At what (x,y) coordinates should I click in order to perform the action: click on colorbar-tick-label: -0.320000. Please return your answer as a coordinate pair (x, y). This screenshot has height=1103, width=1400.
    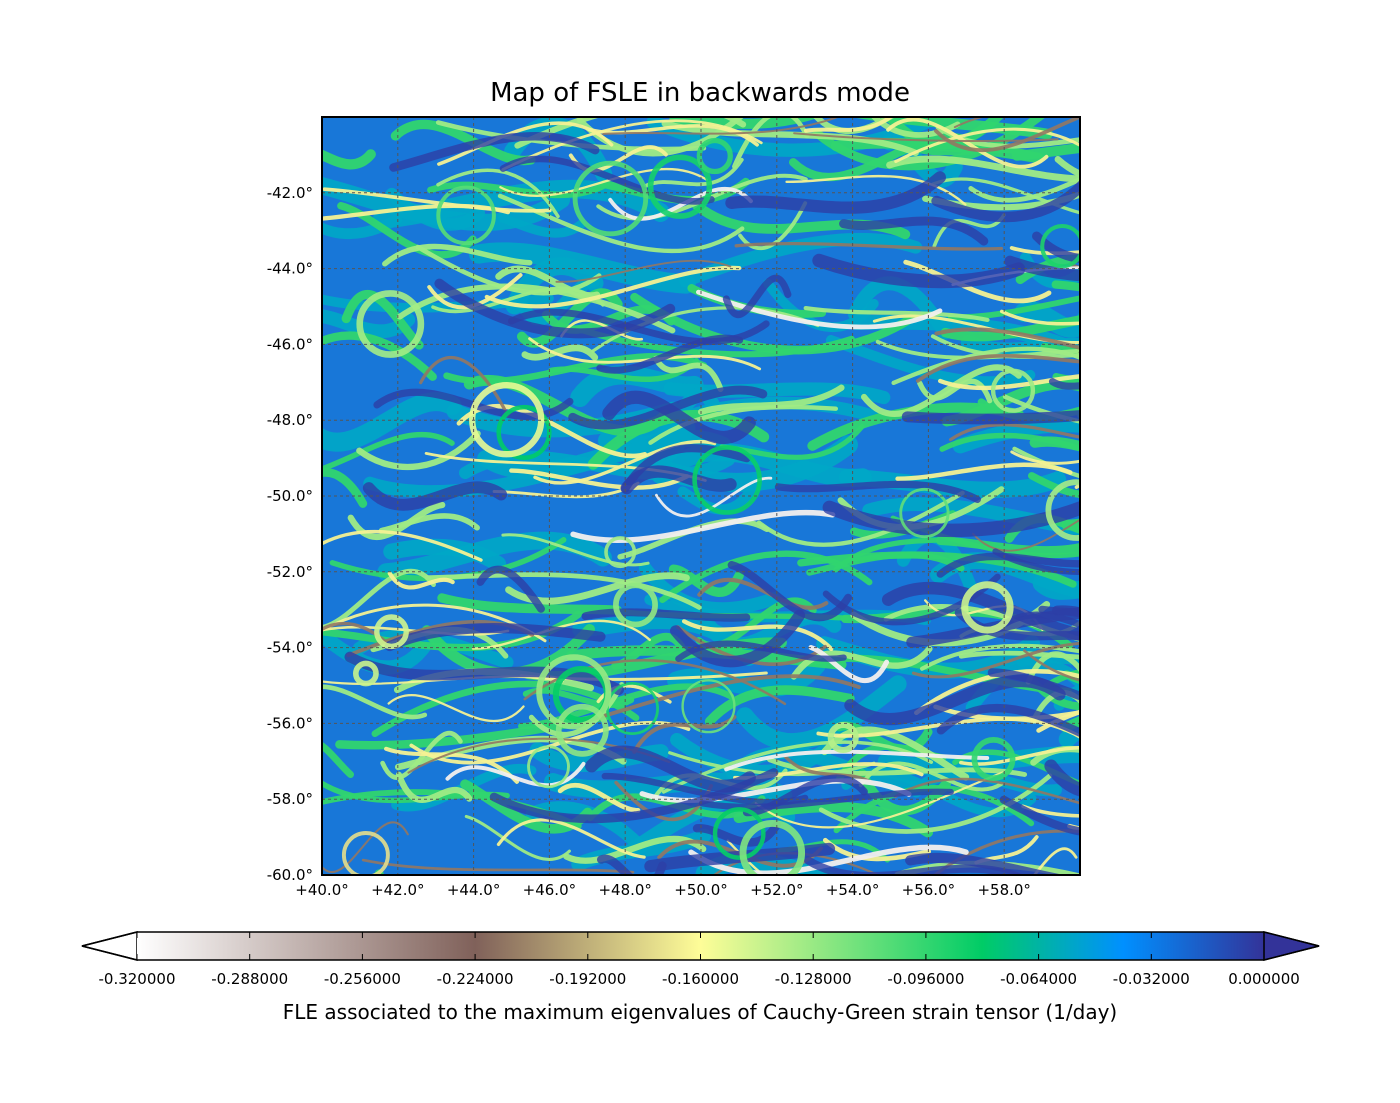
    Looking at the image, I should click on (137, 979).